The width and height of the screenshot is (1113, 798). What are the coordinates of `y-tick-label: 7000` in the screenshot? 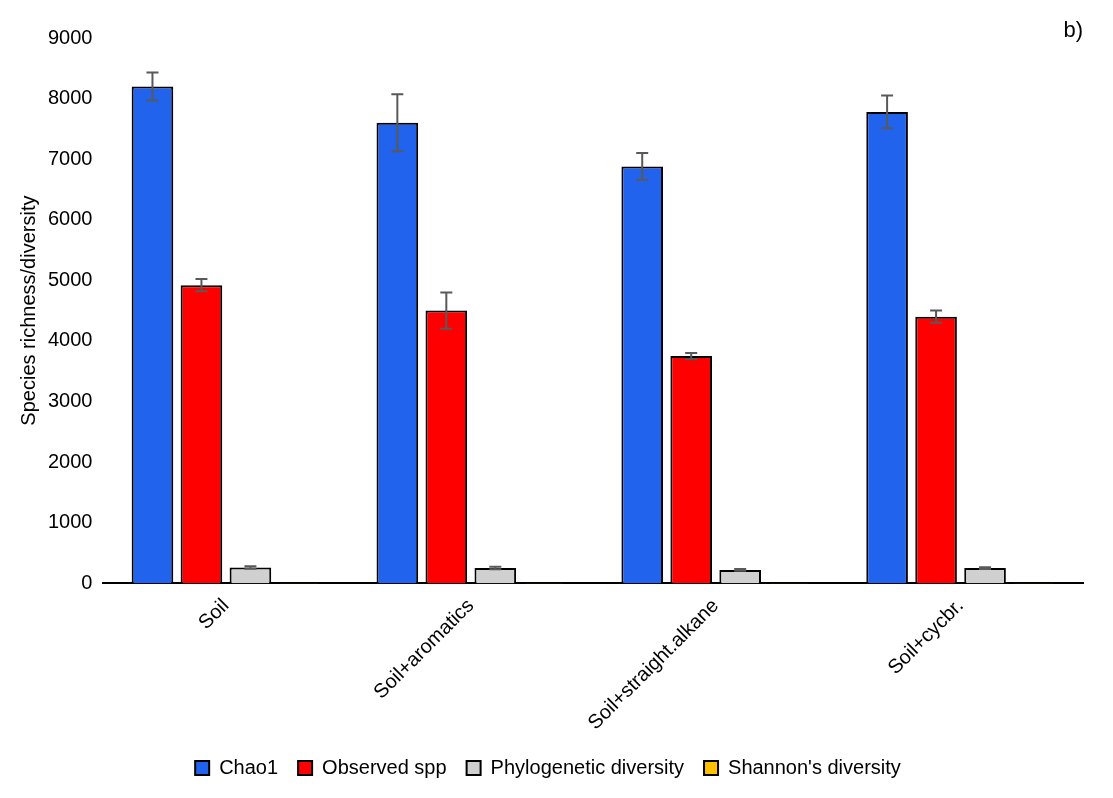 It's located at (70, 157).